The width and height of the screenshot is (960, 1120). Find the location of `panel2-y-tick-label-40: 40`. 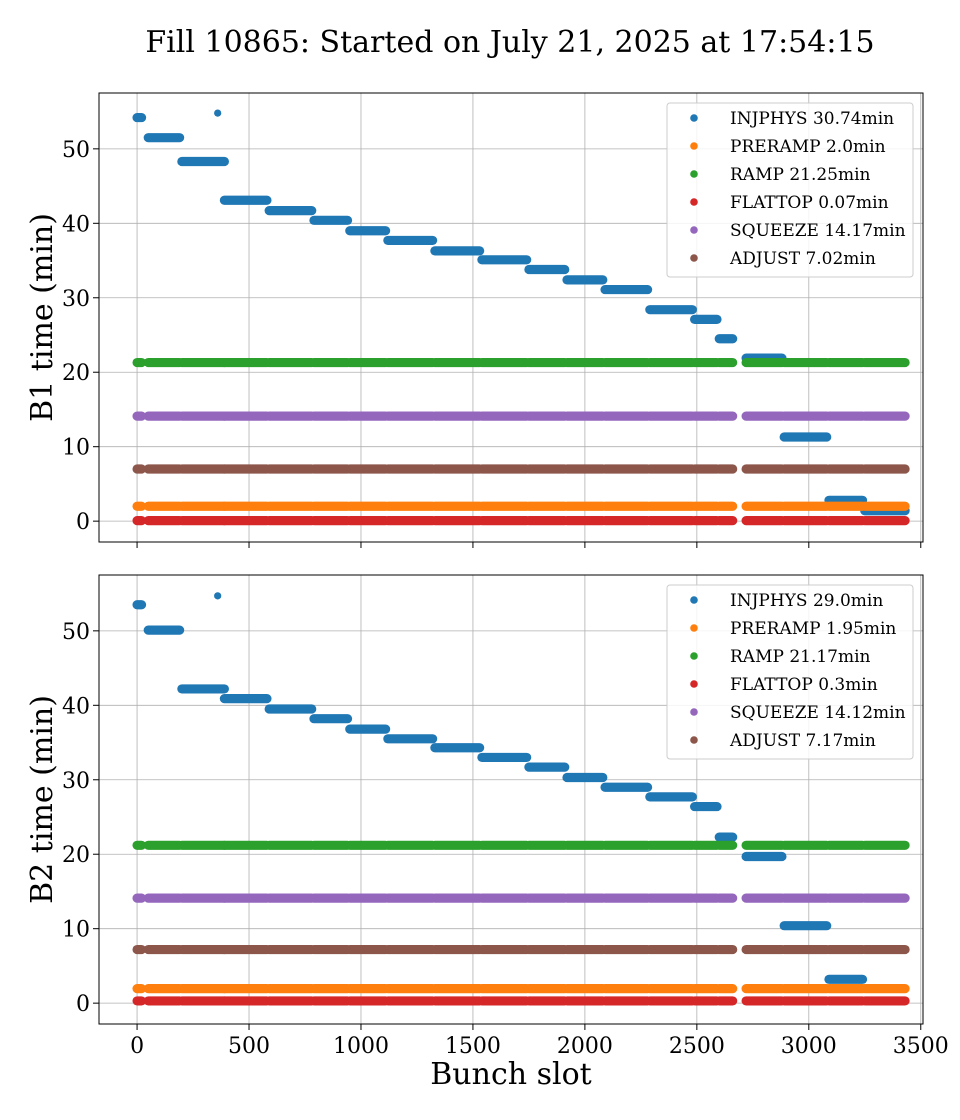

panel2-y-tick-label-40: 40 is located at coordinates (76, 706).